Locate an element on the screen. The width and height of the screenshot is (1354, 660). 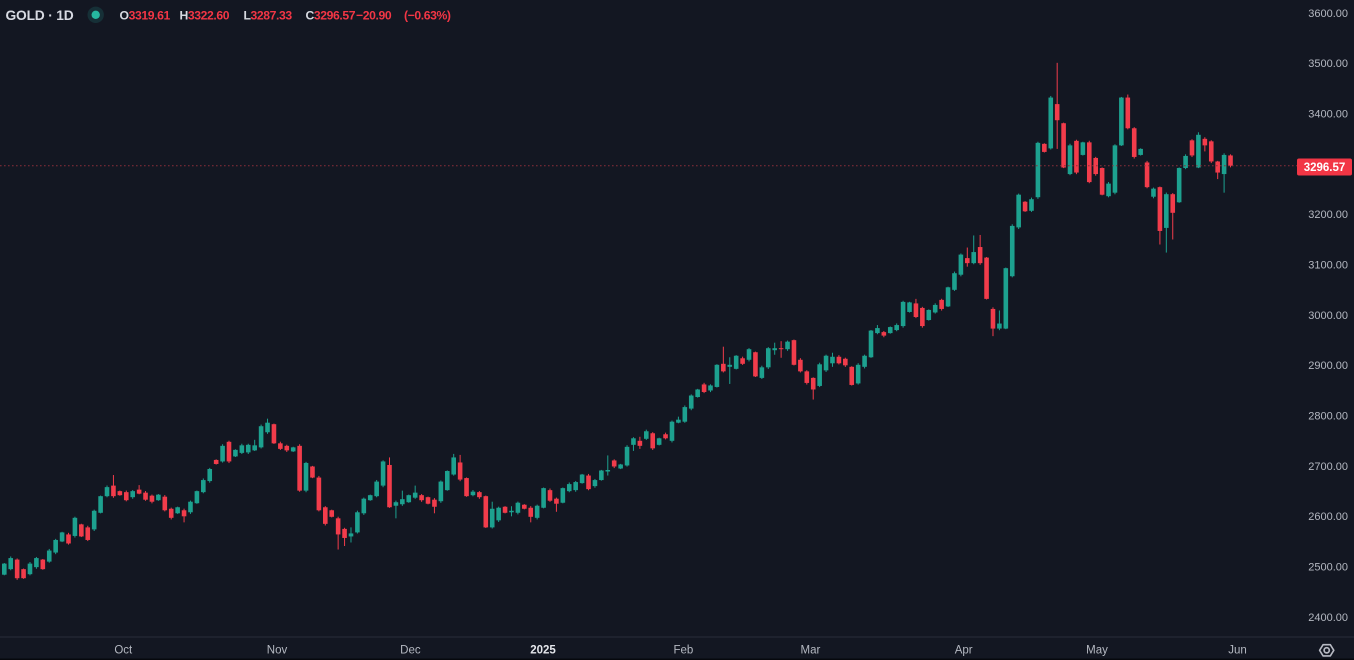
svg-text: 2800.00 is located at coordinates (1328, 417).